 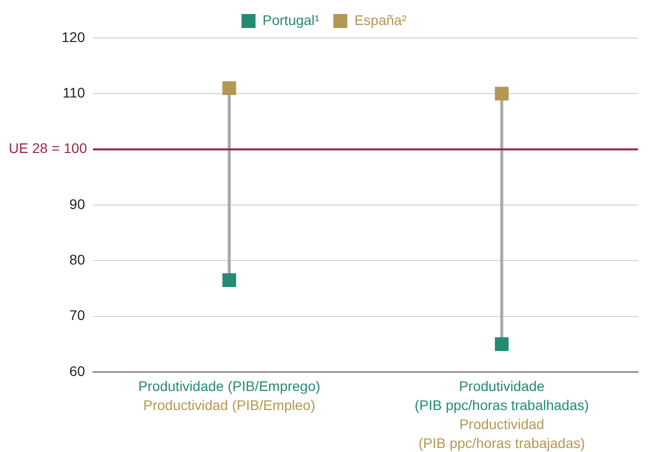 I want to click on y-tick-label: 70, so click(x=77, y=315).